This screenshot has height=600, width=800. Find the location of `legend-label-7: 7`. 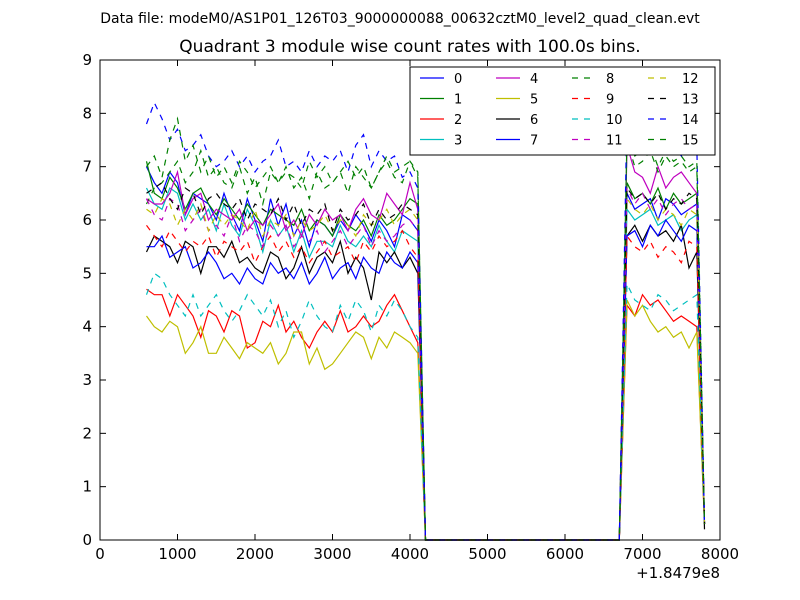

legend-label-7: 7 is located at coordinates (534, 141).